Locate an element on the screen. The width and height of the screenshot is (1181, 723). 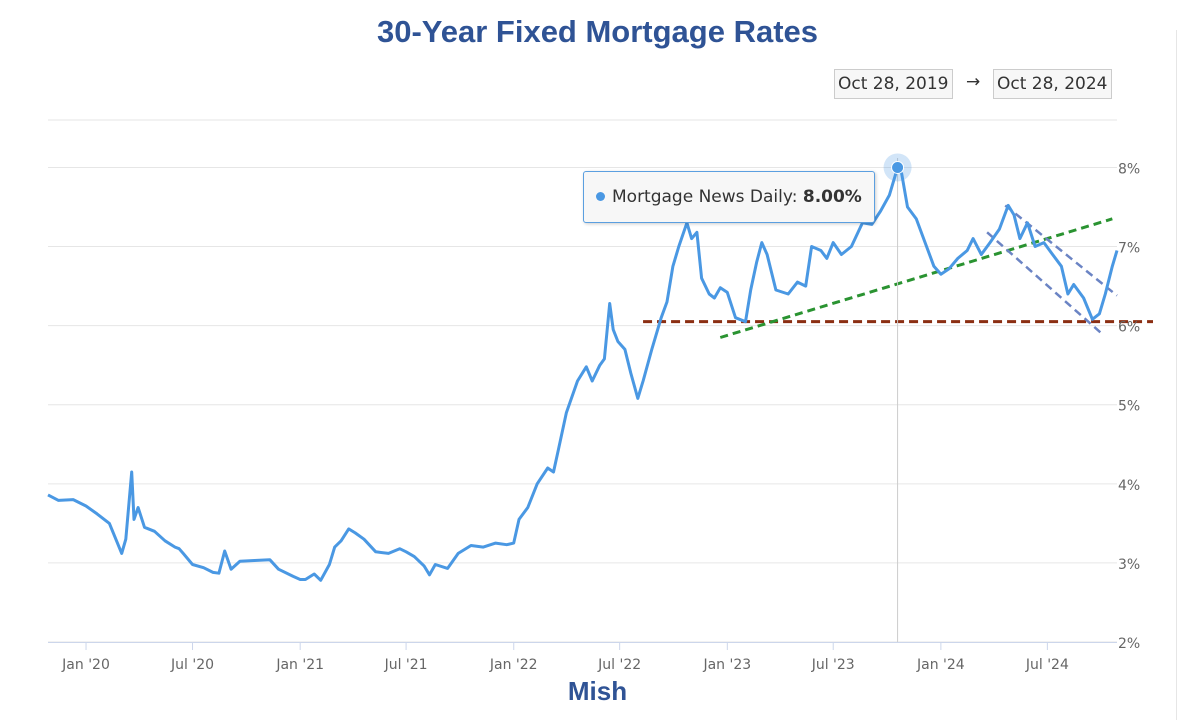
x-tick-label: Jul '23 is located at coordinates (833, 665).